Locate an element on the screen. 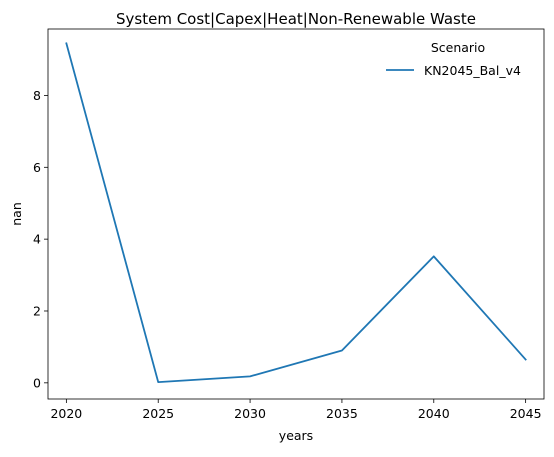 The image size is (554, 457). x-axis-ticks: 2020 2025 2030 2035 2040 2045 is located at coordinates (296, 410).